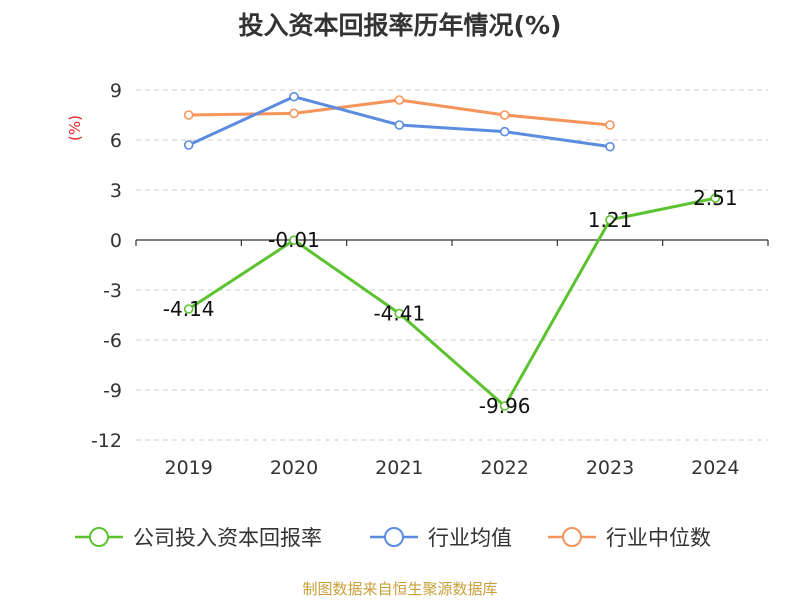  Describe the element at coordinates (116, 141) in the screenshot. I see `y-tick-label: 6` at that location.